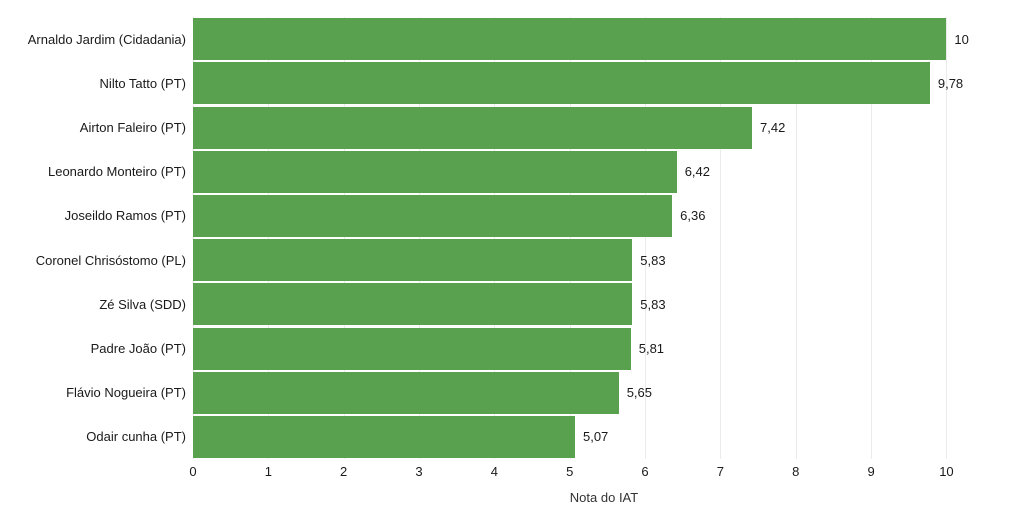 This screenshot has height=527, width=1024. What do you see at coordinates (604, 497) in the screenshot?
I see `x-axis-title: Nota do IAT` at bounding box center [604, 497].